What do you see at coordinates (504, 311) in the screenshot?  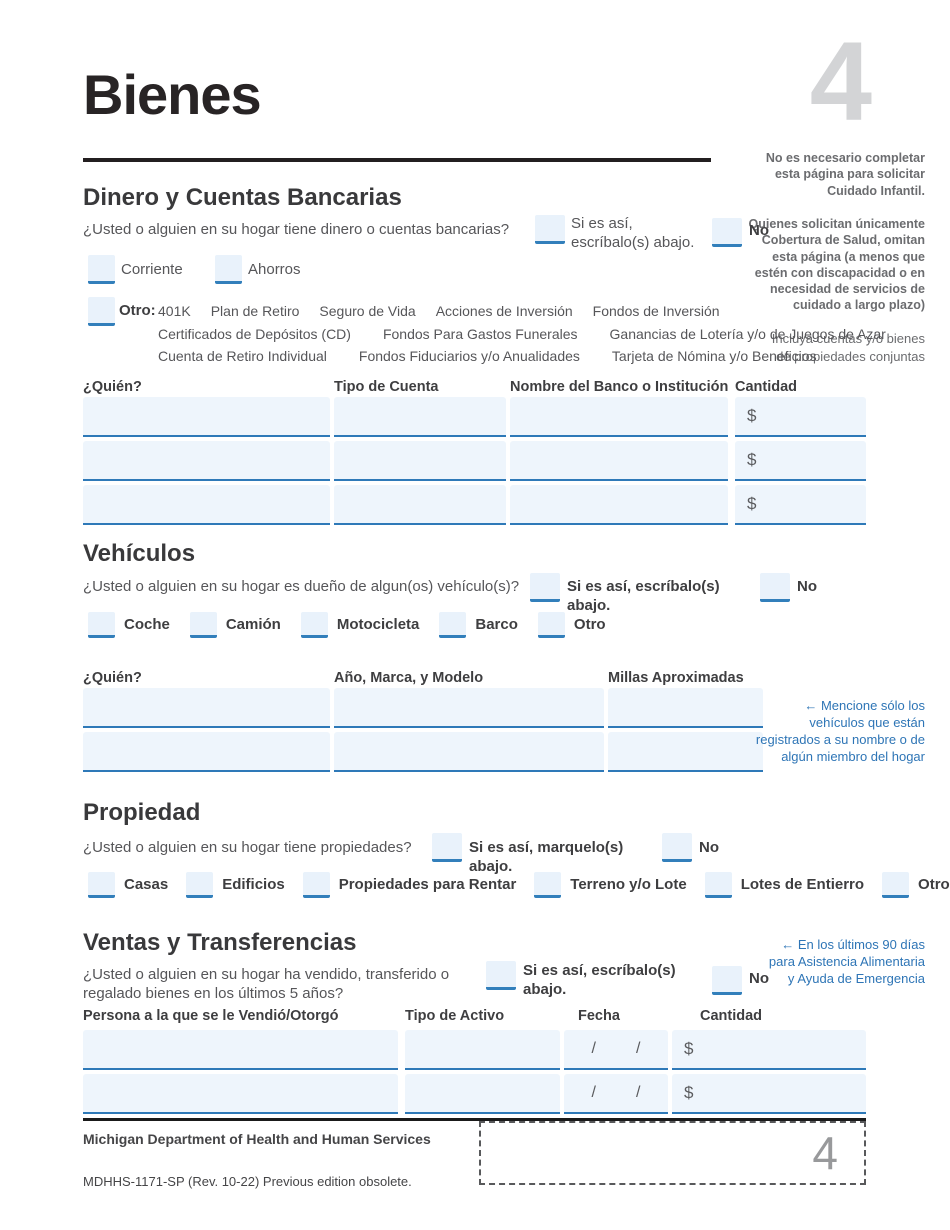 I see `other-item: Acciones de Inversión` at bounding box center [504, 311].